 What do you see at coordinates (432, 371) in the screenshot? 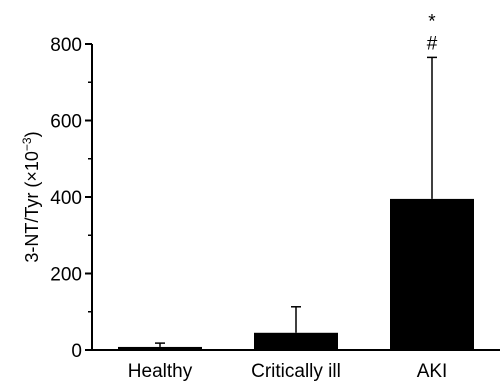
I see `x-tick-label-aki: AKI` at bounding box center [432, 371].